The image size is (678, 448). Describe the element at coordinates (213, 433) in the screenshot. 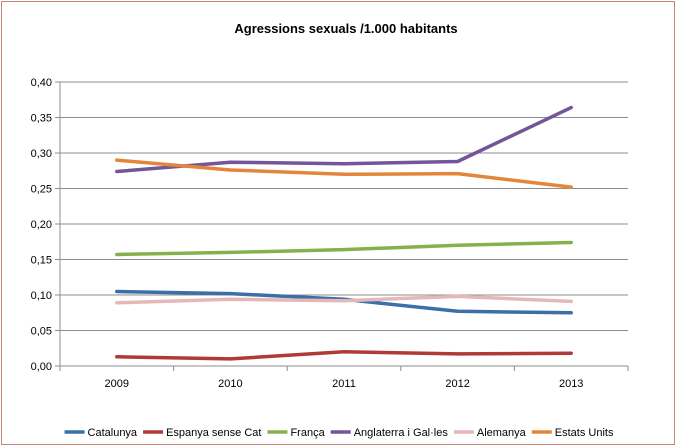

I see `legend-label: Espanya sense Cat` at that location.